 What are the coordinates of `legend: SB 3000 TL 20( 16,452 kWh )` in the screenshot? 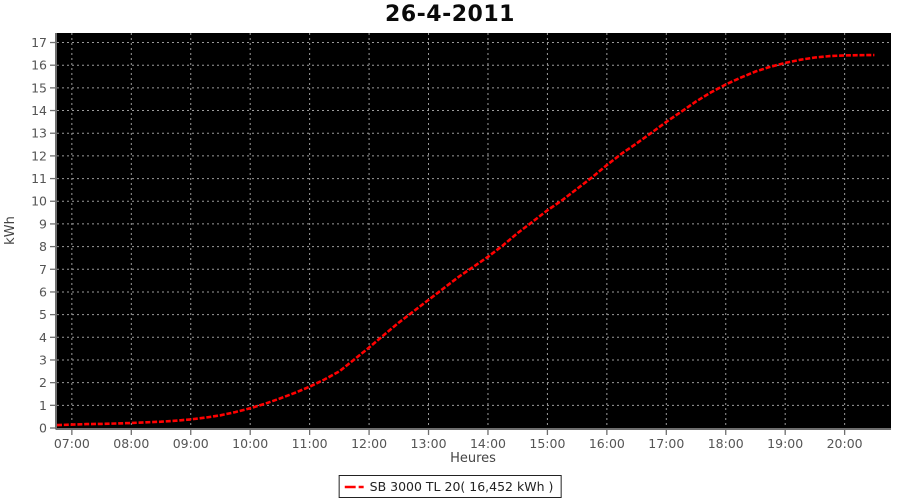 It's located at (450, 486).